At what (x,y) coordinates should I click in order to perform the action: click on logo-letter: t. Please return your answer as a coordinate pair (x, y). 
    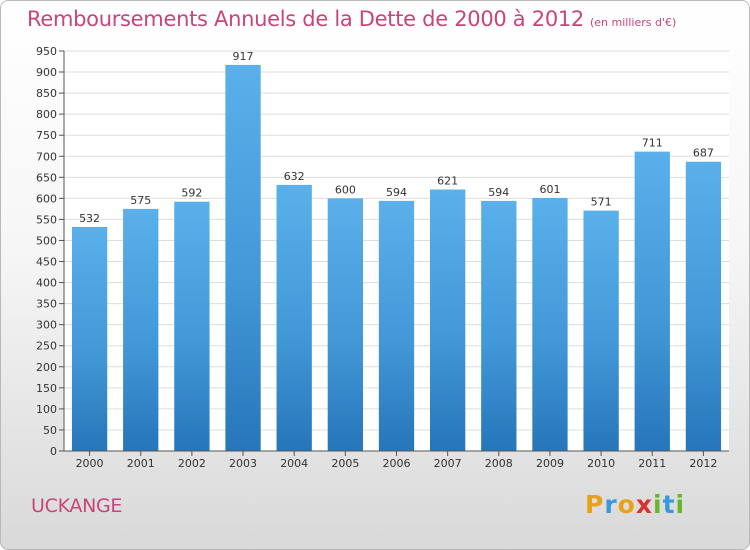
    Looking at the image, I should click on (669, 504).